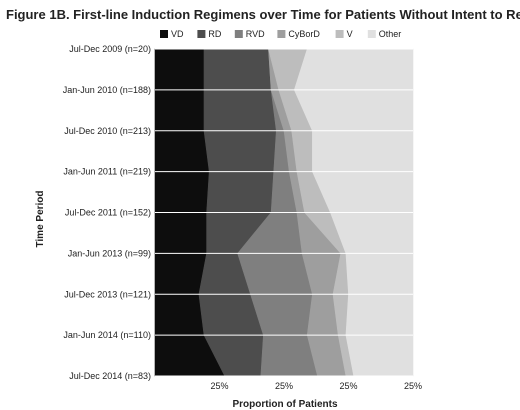 This screenshot has height=410, width=520. I want to click on legend-label-rd: RD, so click(214, 34).